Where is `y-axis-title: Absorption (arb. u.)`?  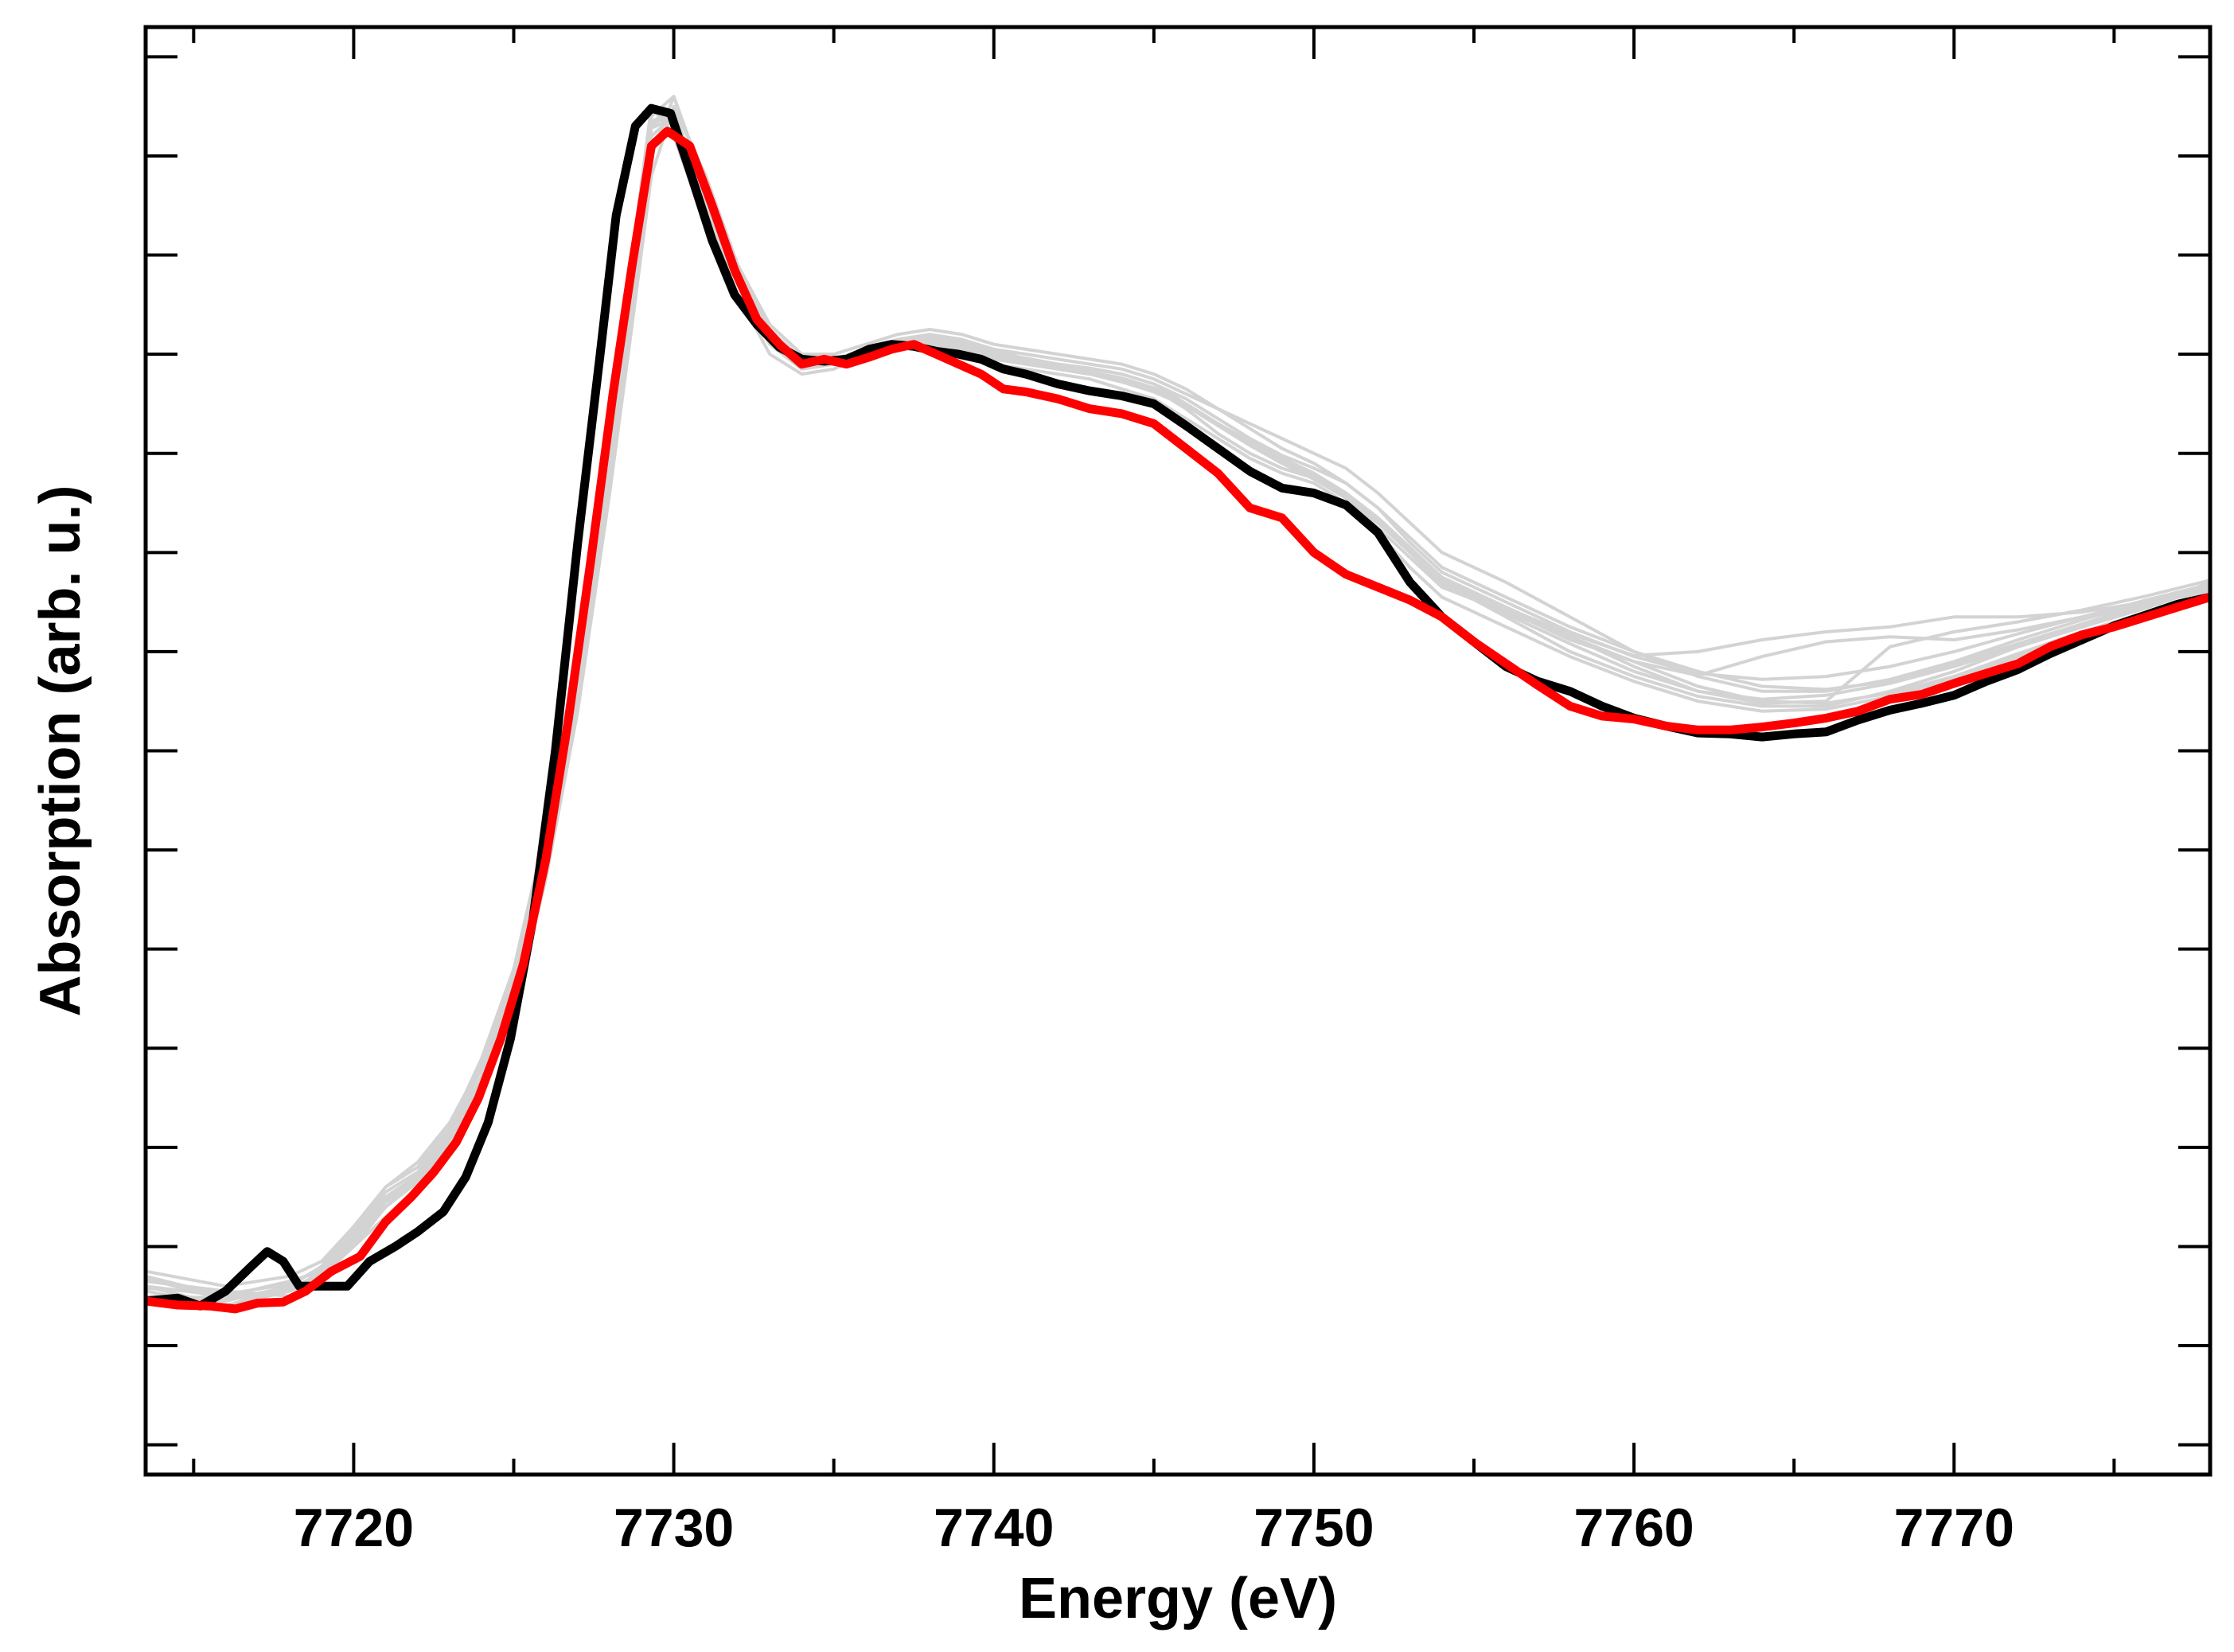
y-axis-title: Absorption (arb. u.) is located at coordinates (60, 751).